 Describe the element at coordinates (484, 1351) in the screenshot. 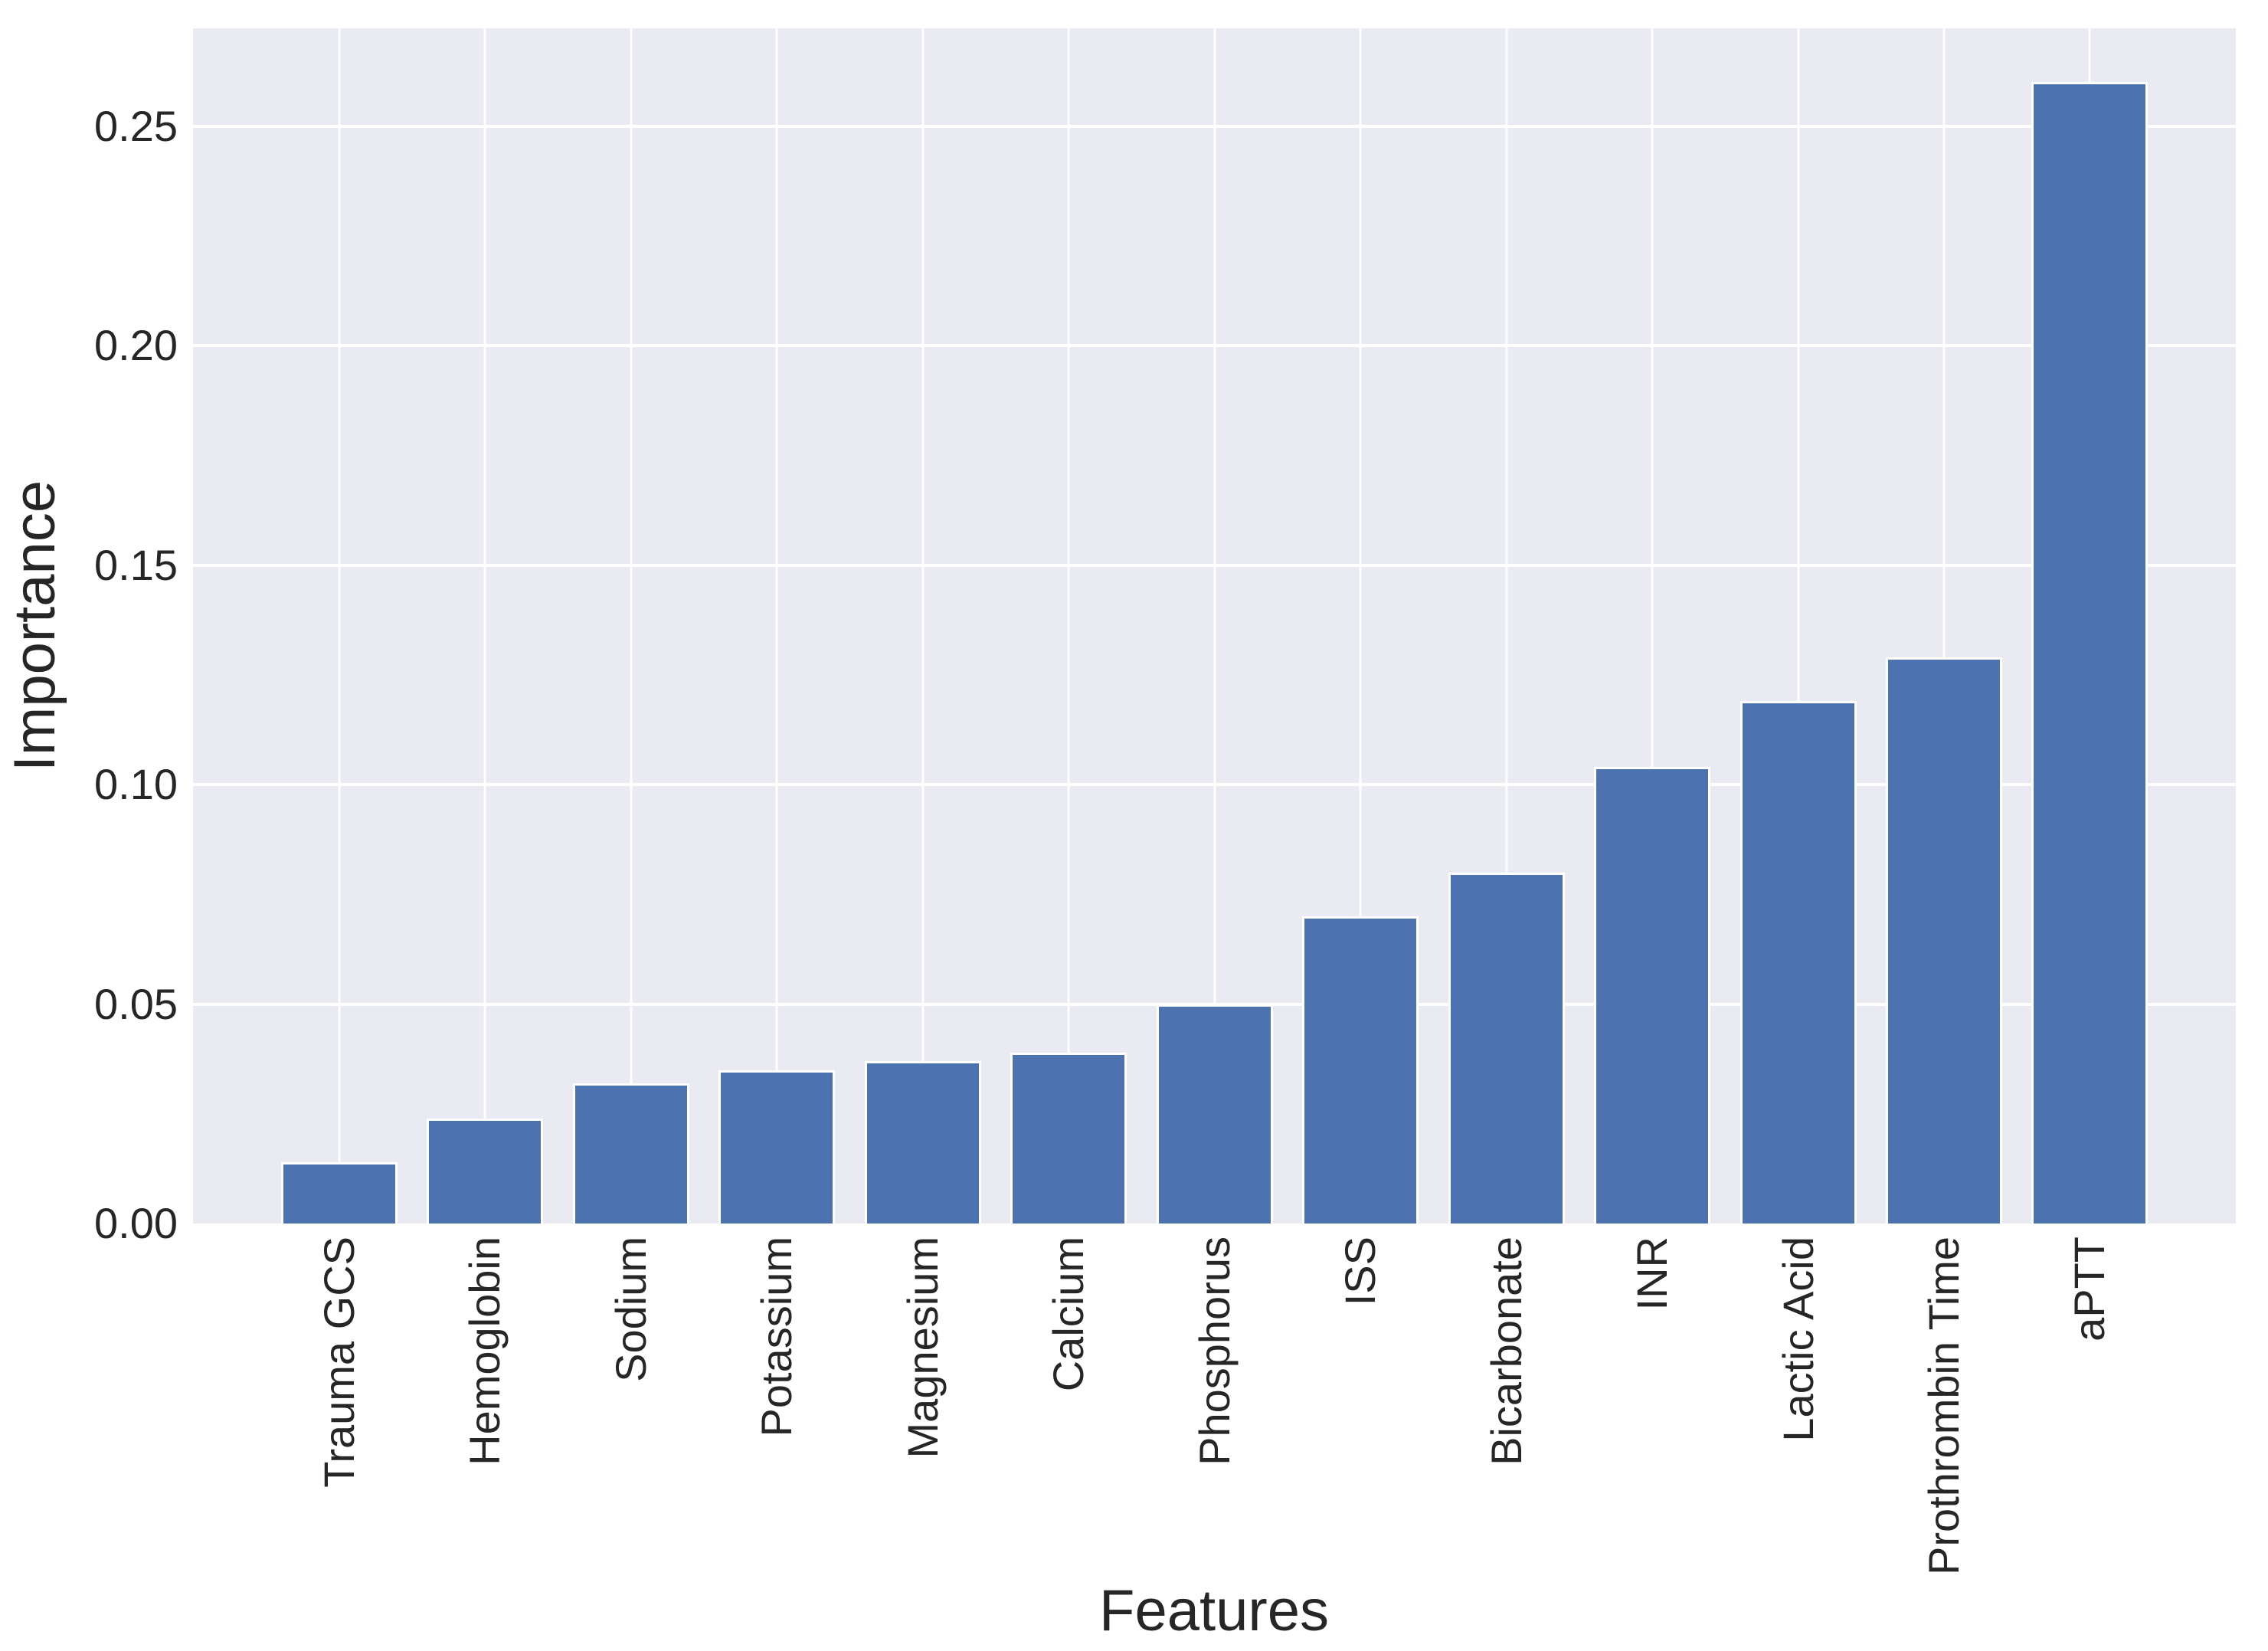

I see `x-tick-label: Hemoglobin` at that location.